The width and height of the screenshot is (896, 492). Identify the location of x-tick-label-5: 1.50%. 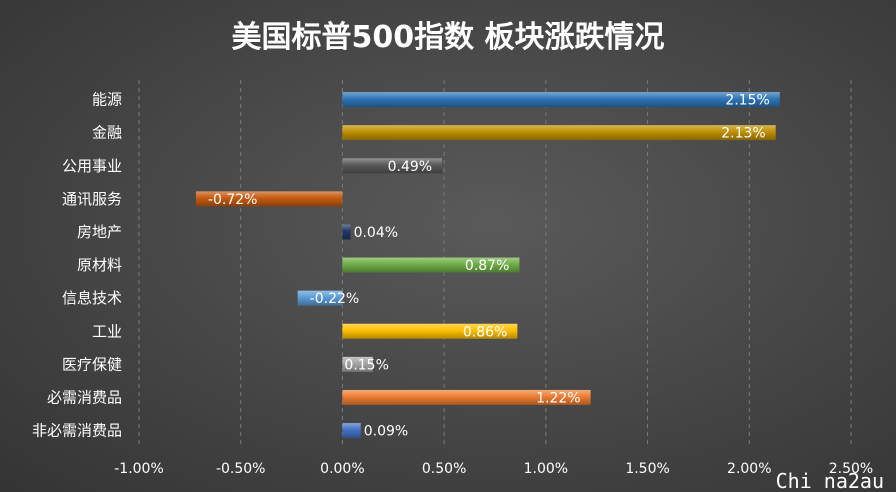
(647, 469).